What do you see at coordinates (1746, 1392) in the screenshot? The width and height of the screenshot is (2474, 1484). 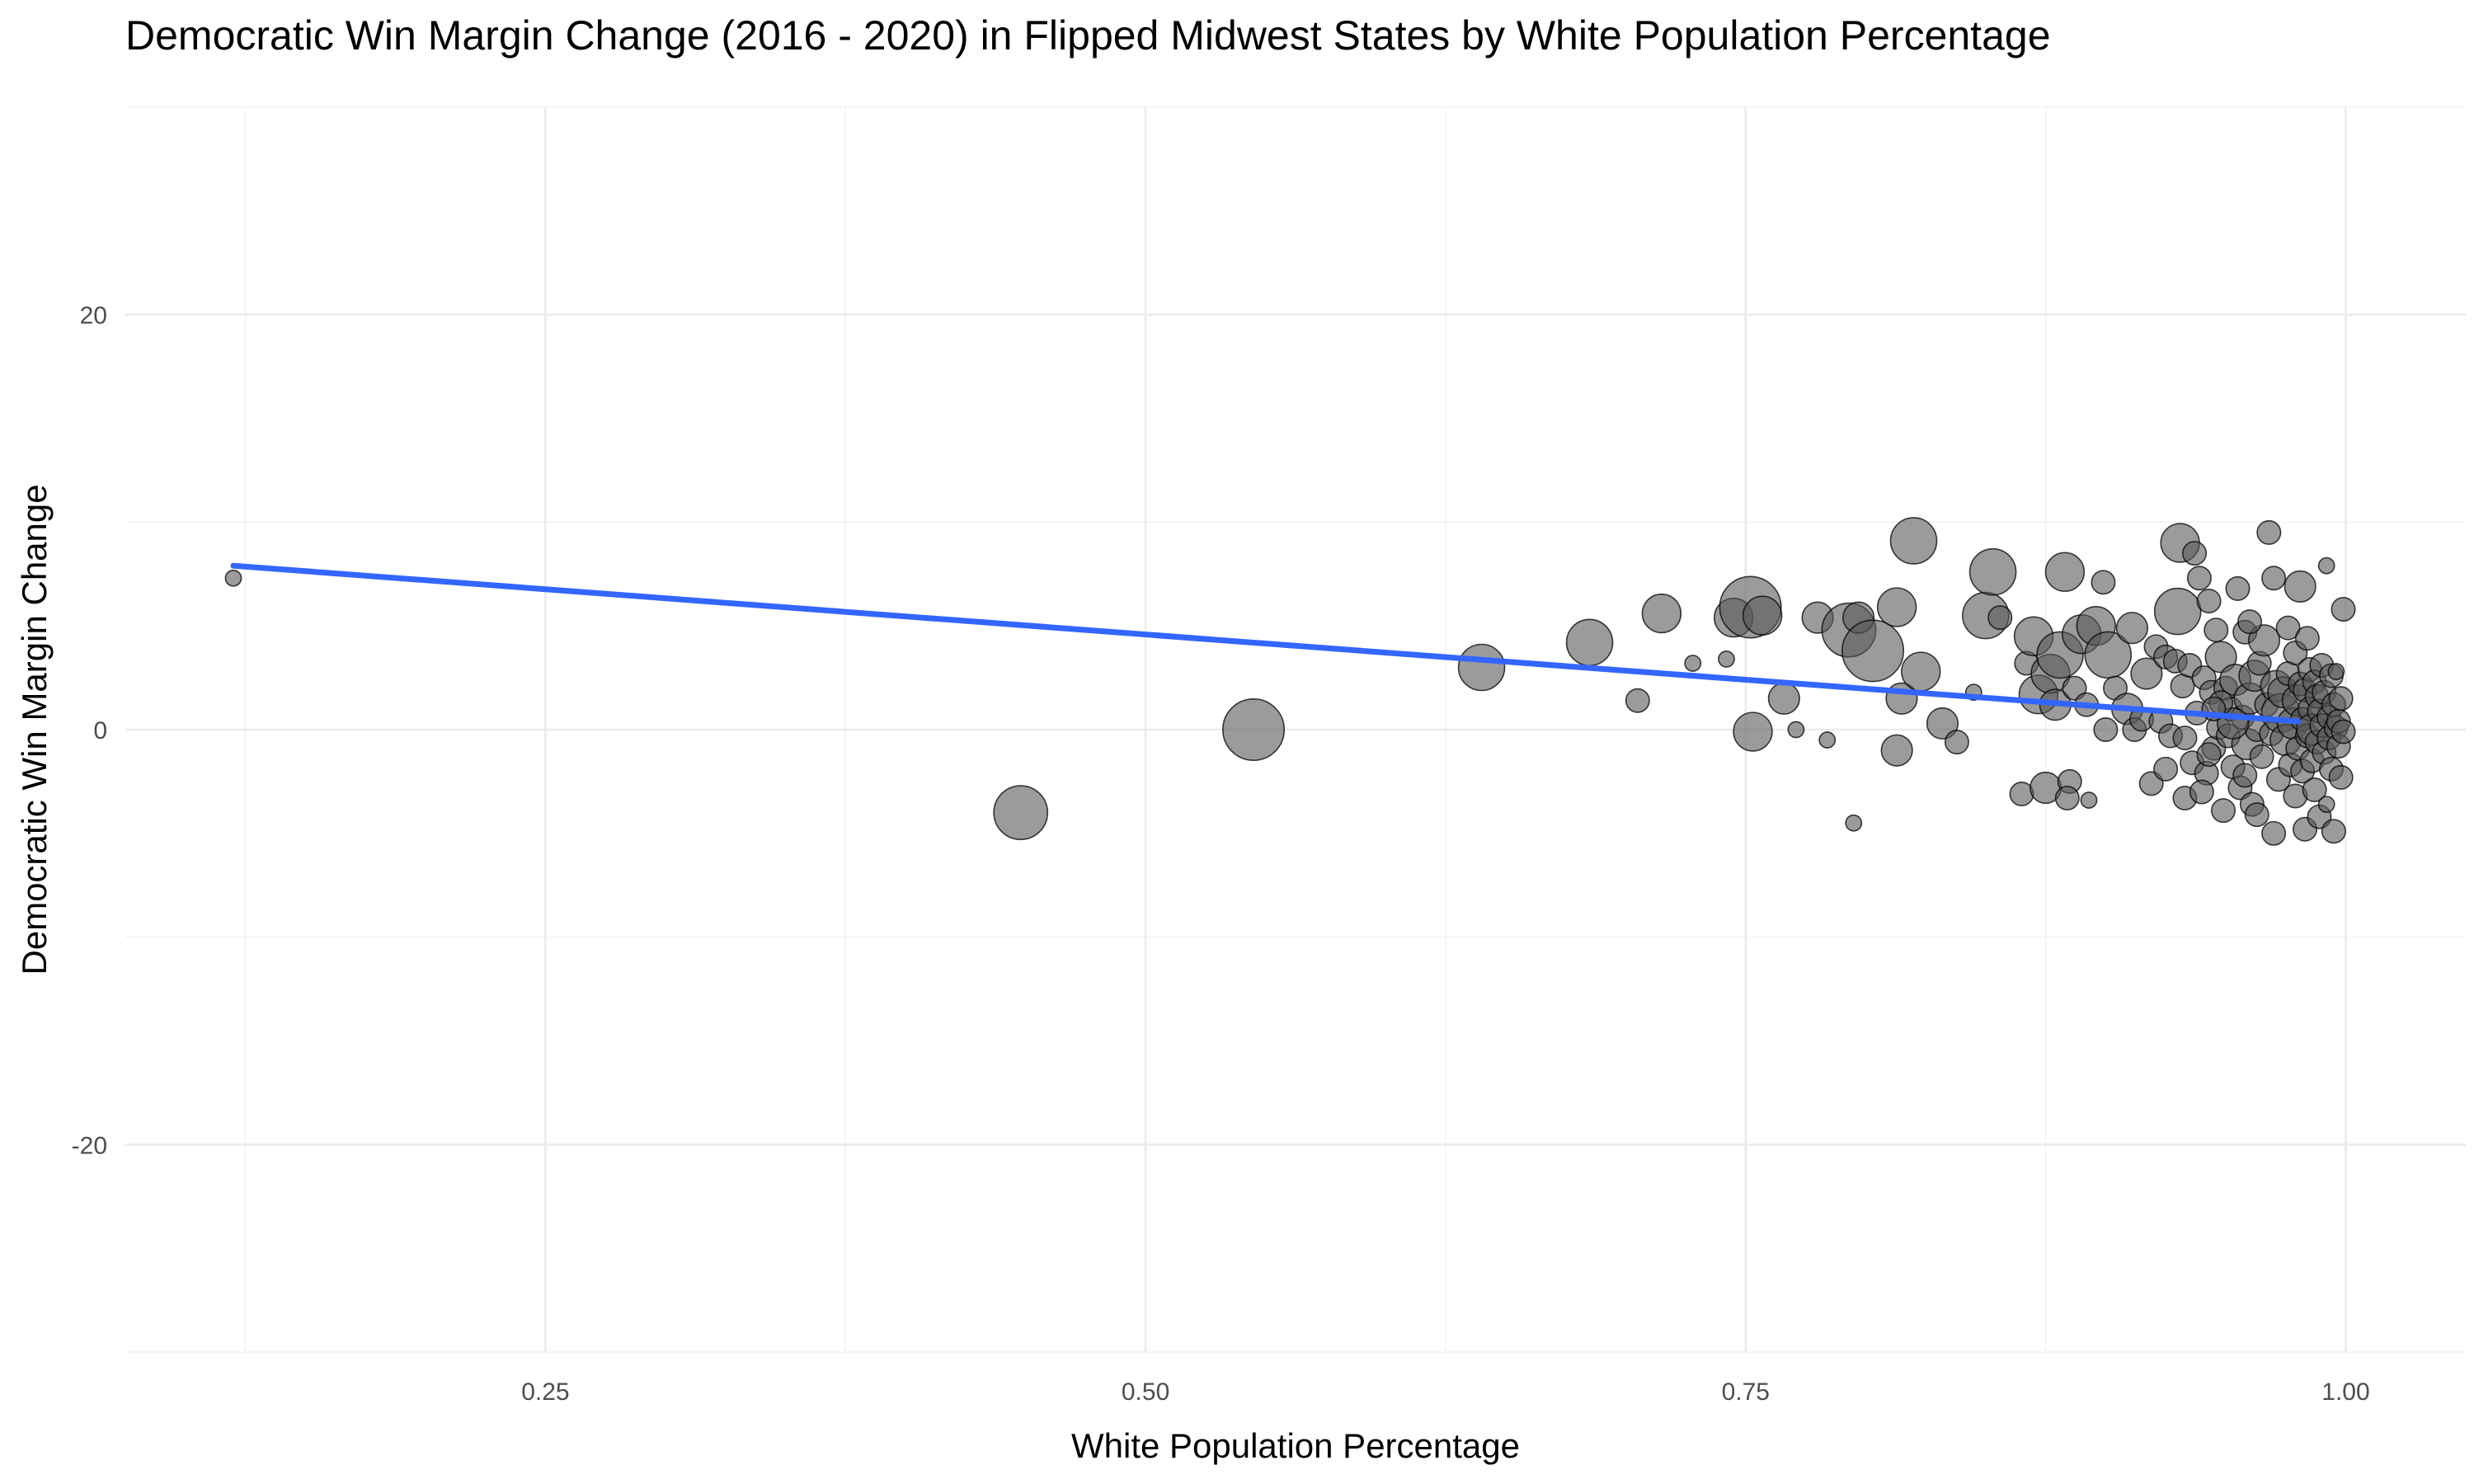 I see `x-tick-label-2: 0.75` at bounding box center [1746, 1392].